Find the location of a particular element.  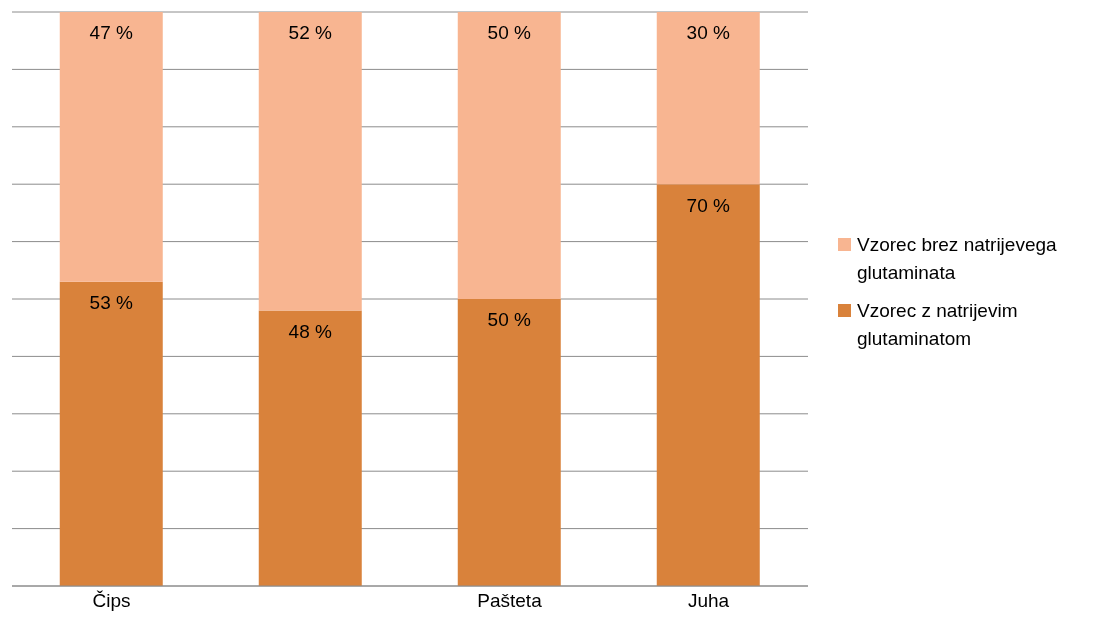

data-label: 30 % is located at coordinates (708, 33).